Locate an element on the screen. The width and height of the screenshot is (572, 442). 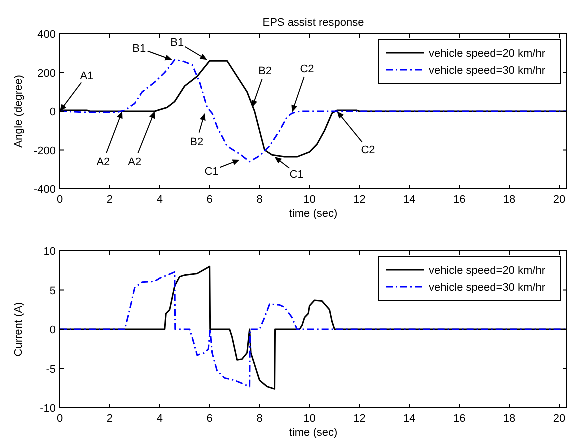
y-tick-label: -10 is located at coordinates (48, 409).